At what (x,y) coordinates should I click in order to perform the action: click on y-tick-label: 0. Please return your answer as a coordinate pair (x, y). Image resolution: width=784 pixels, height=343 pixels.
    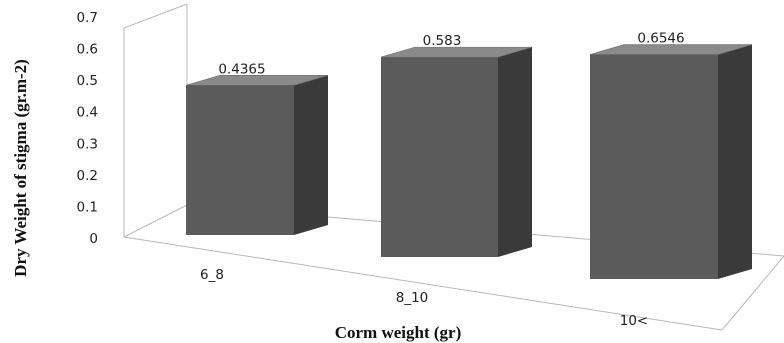
    Looking at the image, I should click on (93, 239).